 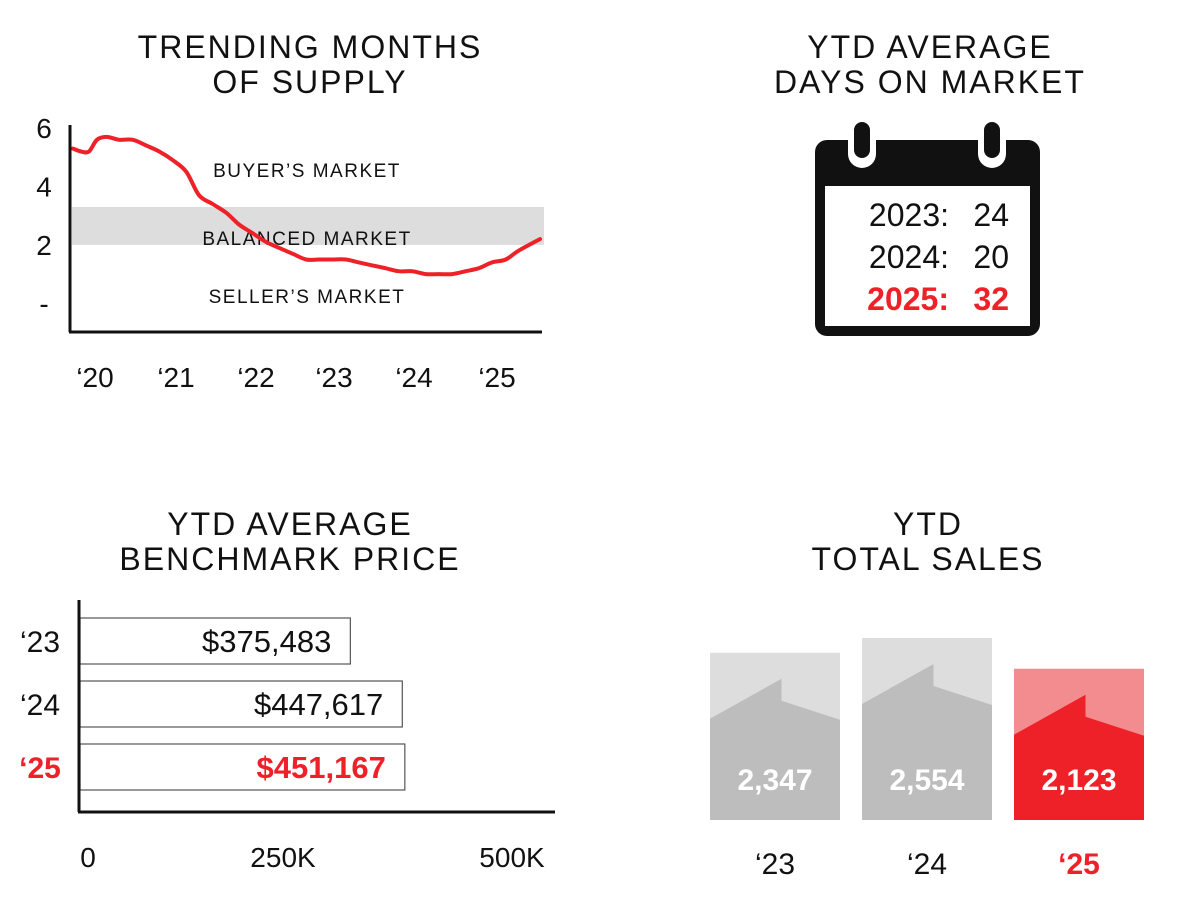 What do you see at coordinates (255, 377) in the screenshot?
I see `x-tick-label: ‘22` at bounding box center [255, 377].